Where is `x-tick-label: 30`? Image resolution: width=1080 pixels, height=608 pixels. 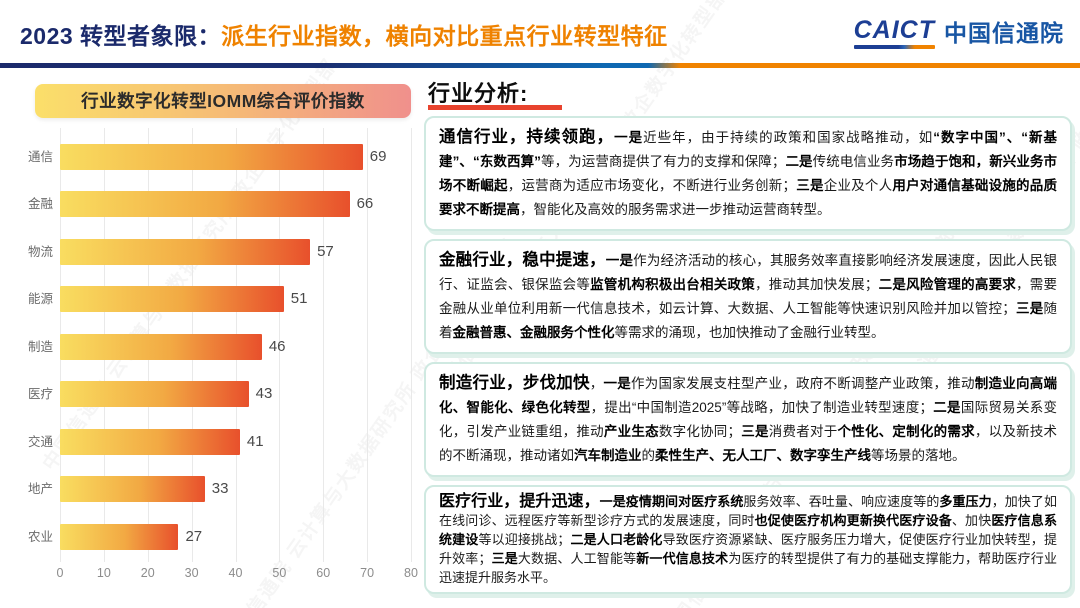 x-tick-label: 30 is located at coordinates (191, 573).